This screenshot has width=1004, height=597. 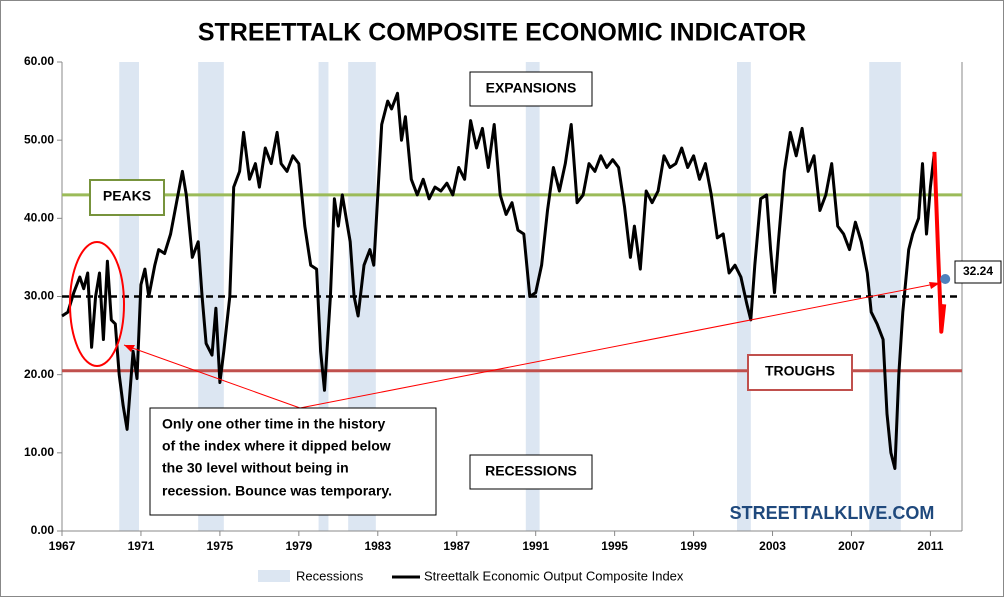 I want to click on y-tick-label: 40.00, so click(x=39, y=218).